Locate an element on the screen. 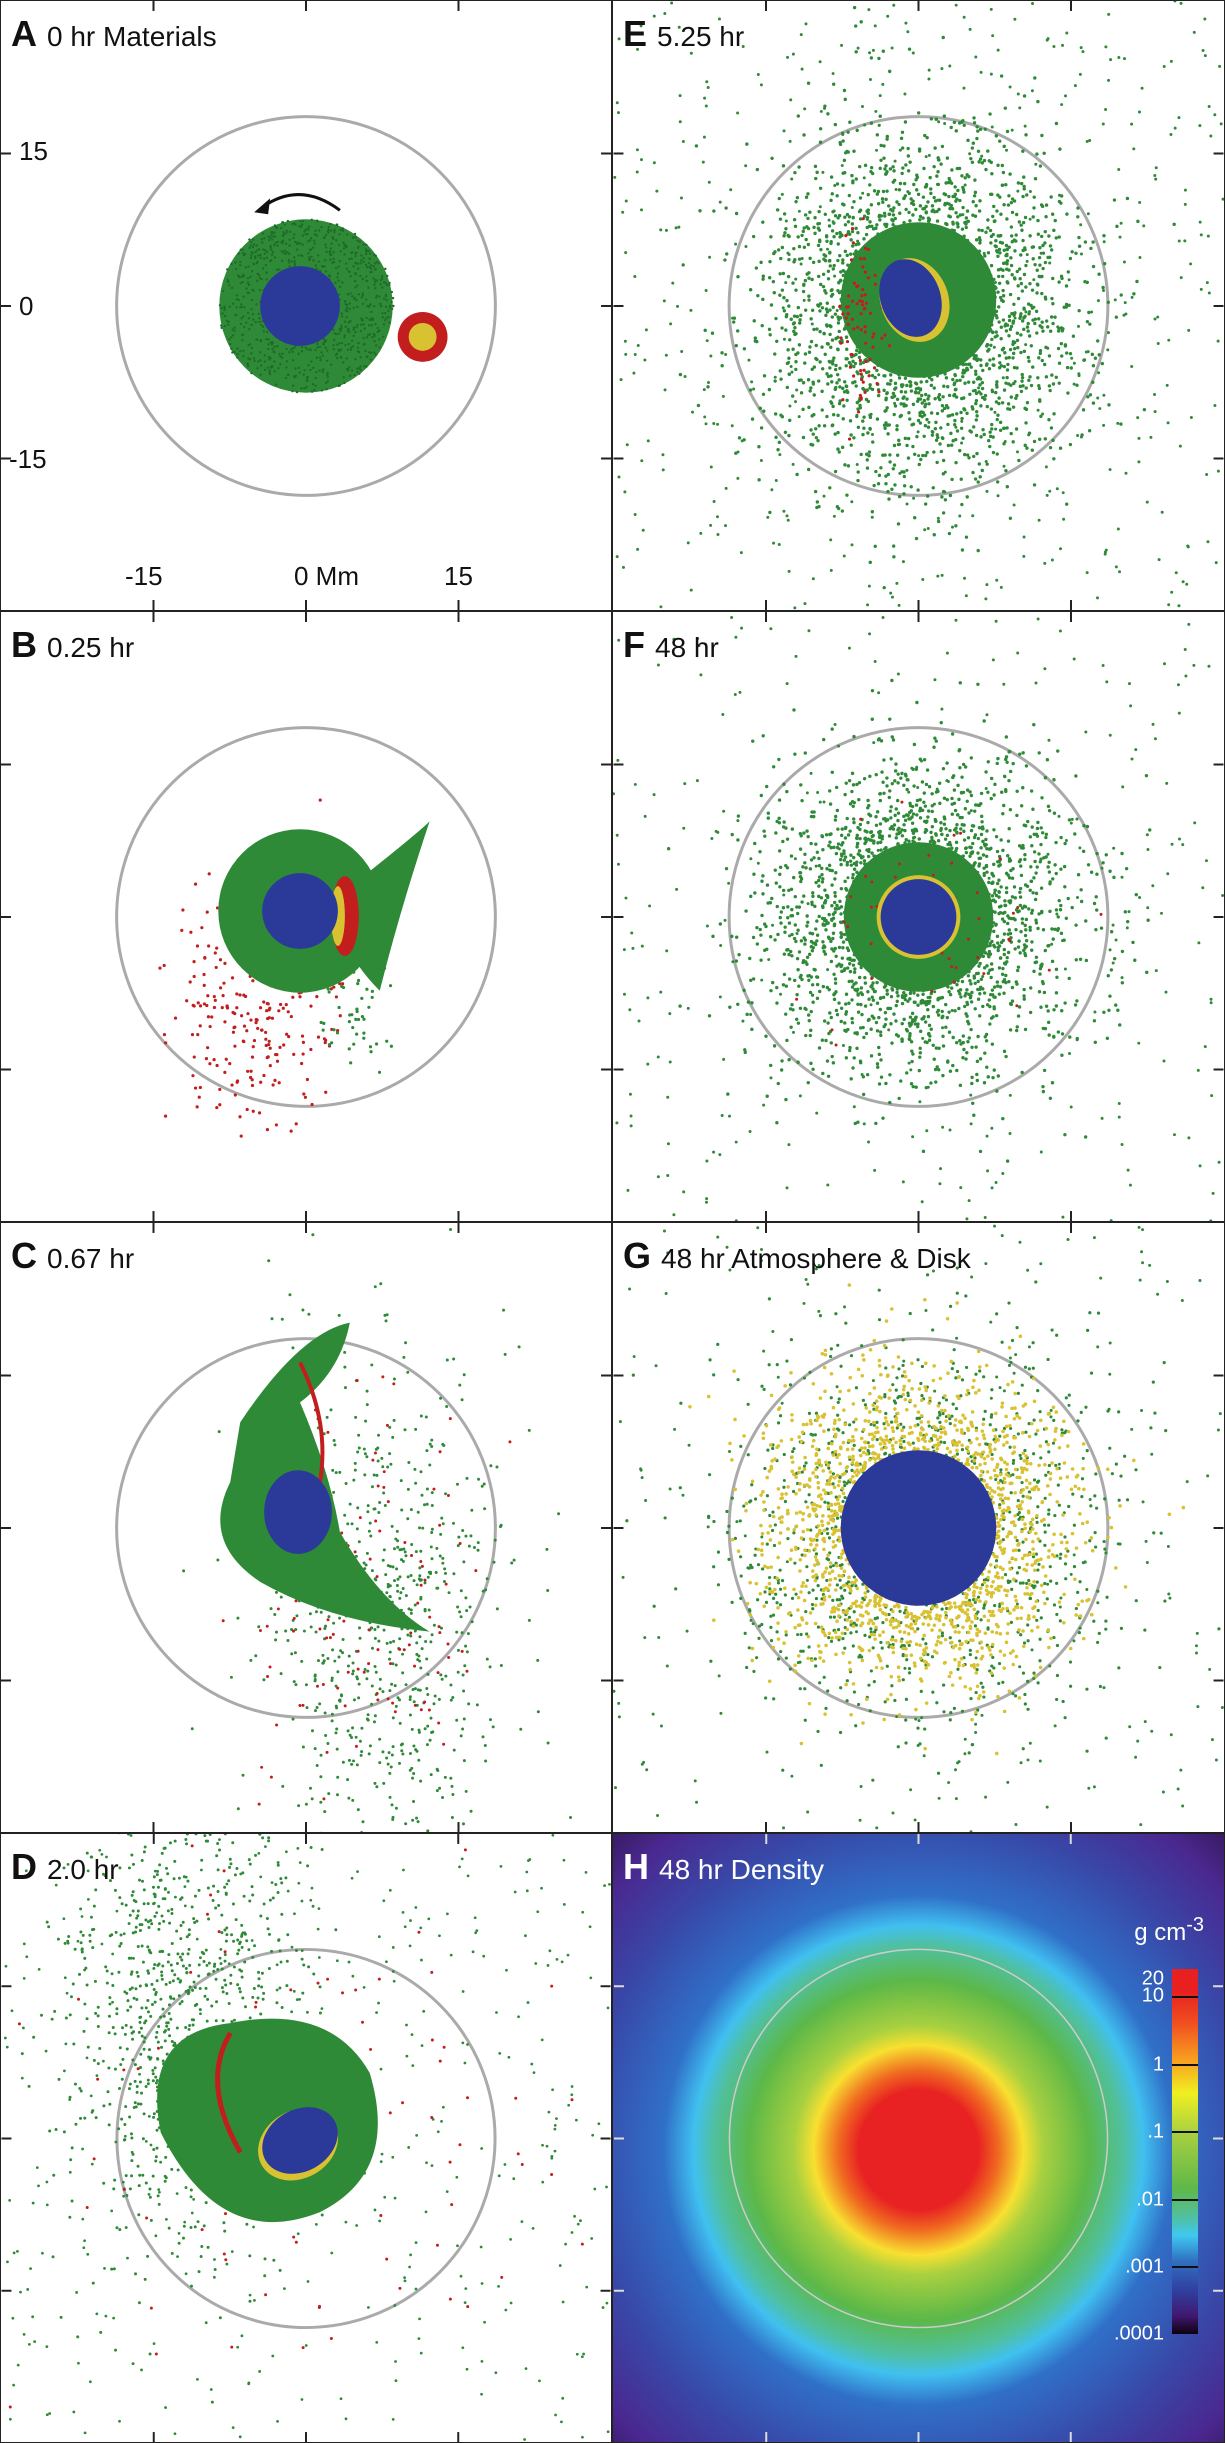 Image resolution: width=1225 pixels, height=2443 pixels. disrupted-mantle is located at coordinates (325, 1477).